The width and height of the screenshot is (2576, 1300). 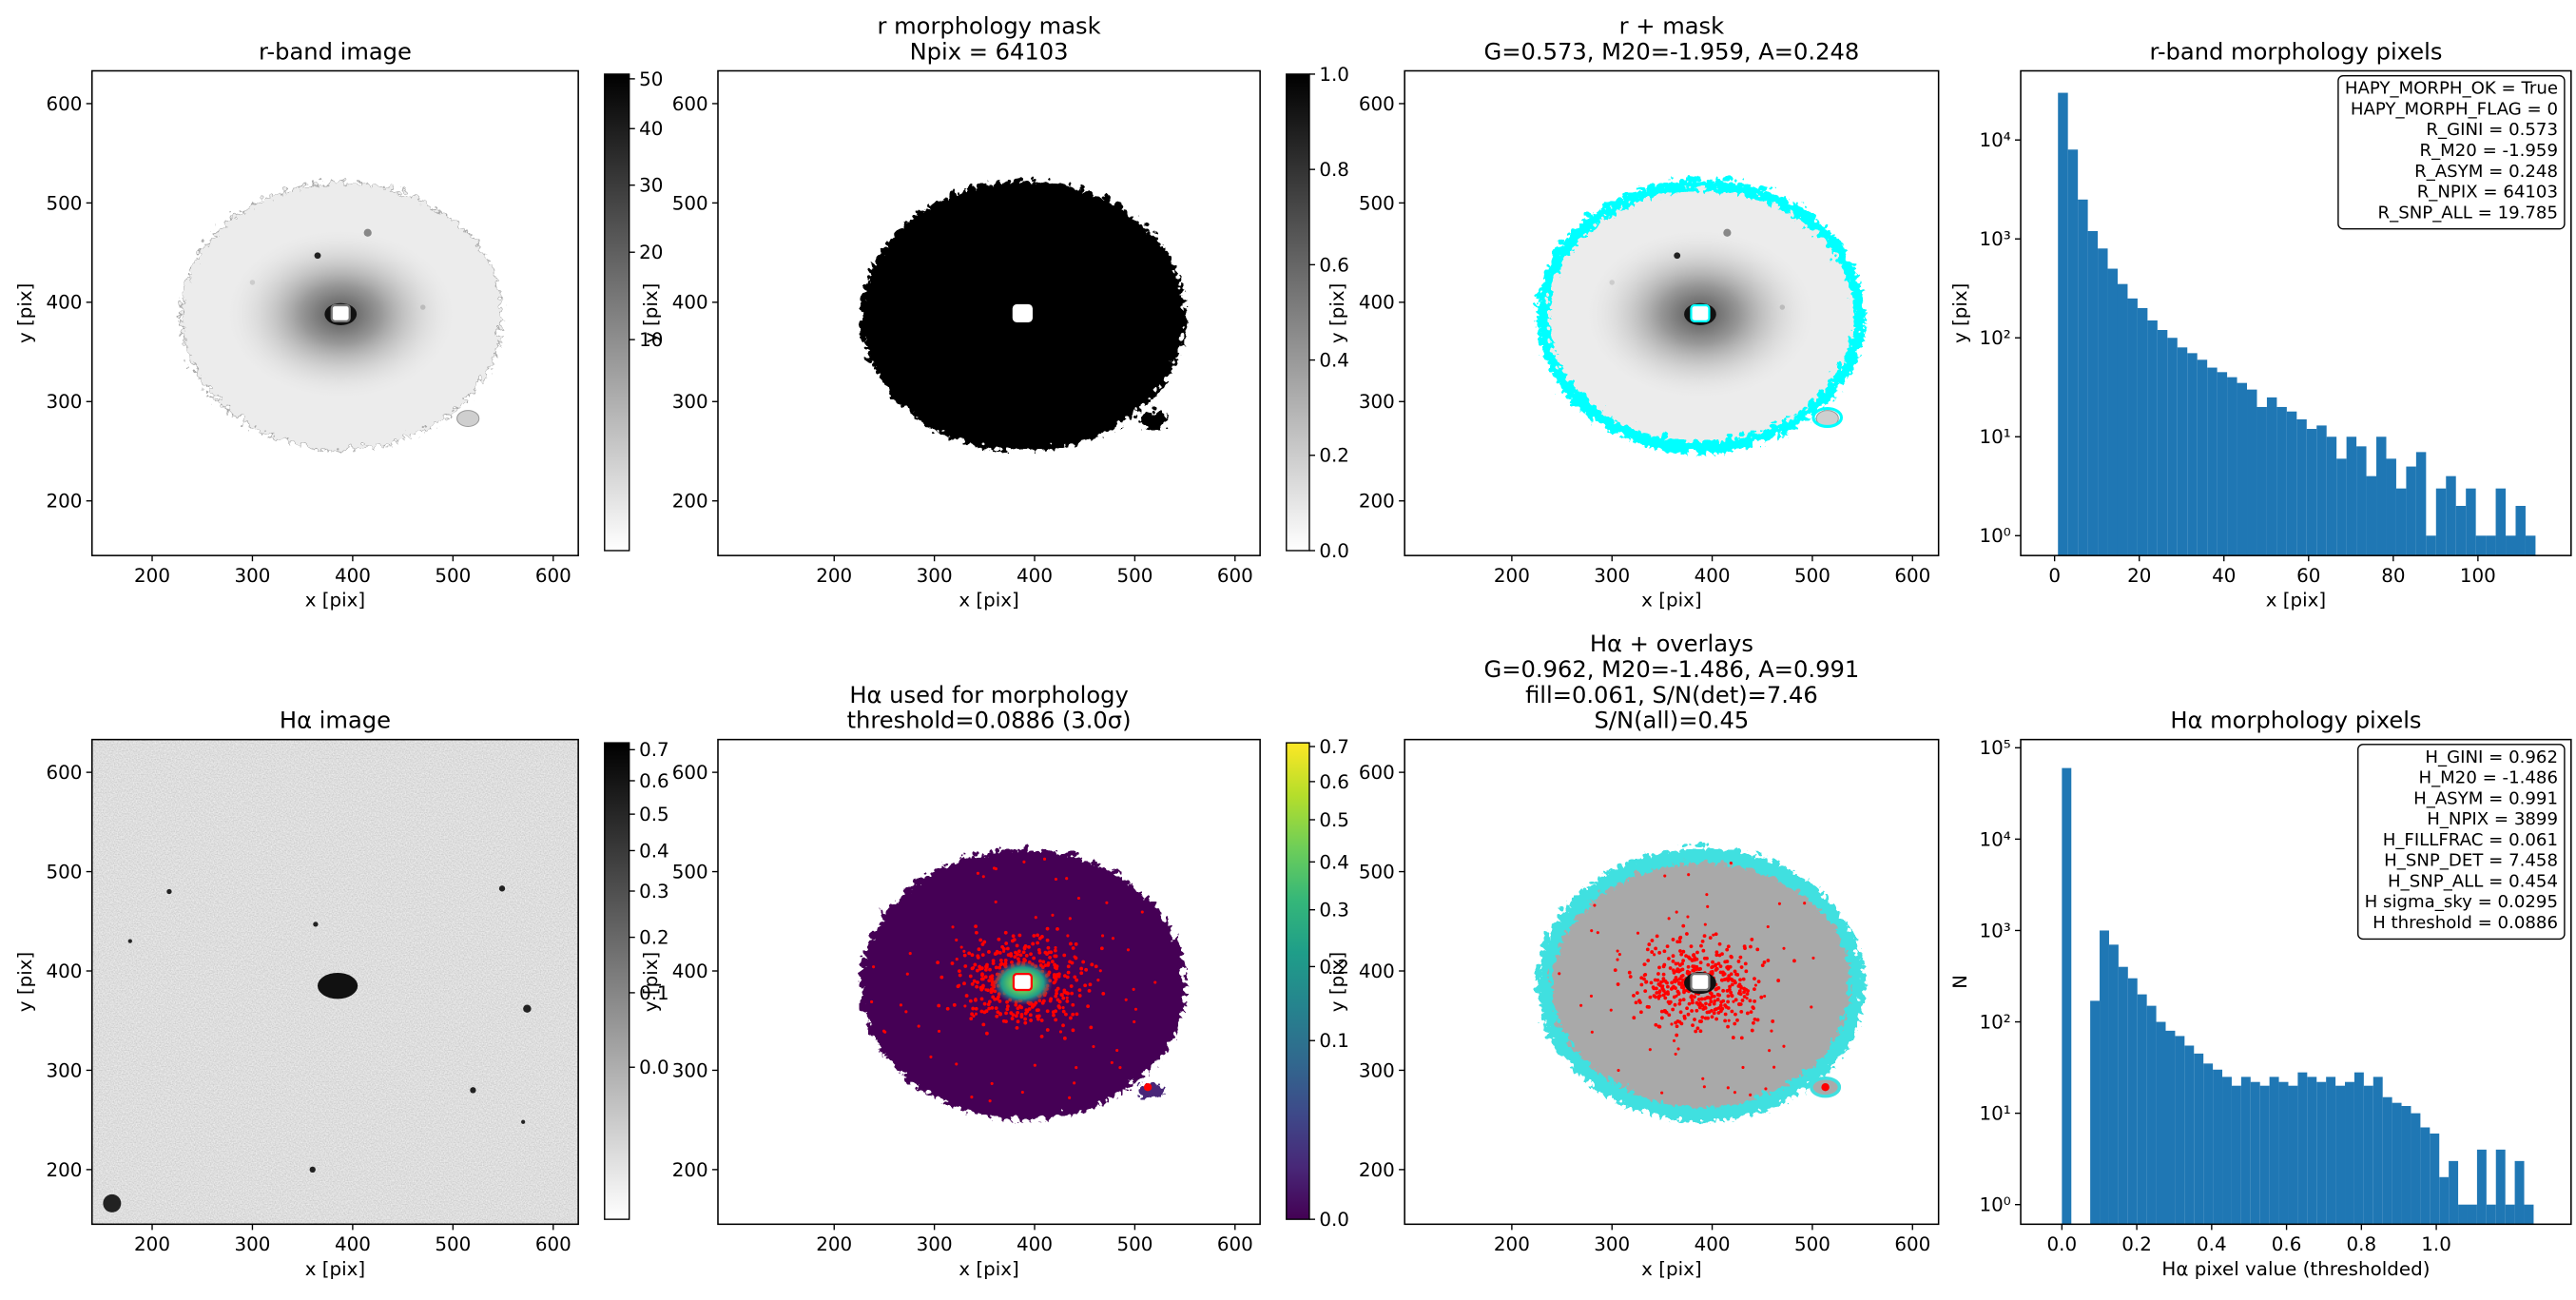 I want to click on x-tick-label: 0.2, so click(x=2136, y=1244).